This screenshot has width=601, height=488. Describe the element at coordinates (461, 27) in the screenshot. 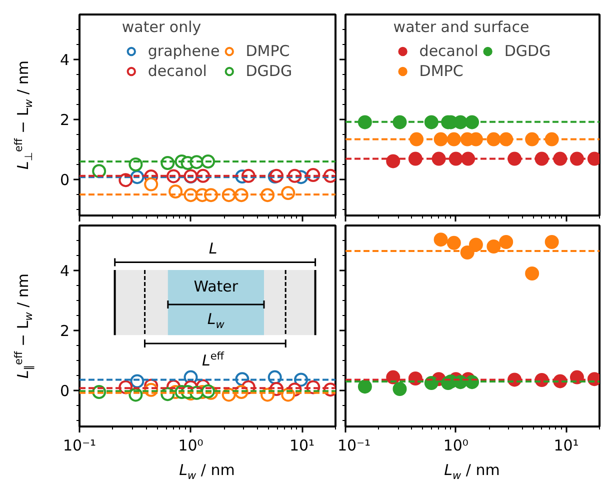

I see `legend-title: water and surface` at that location.